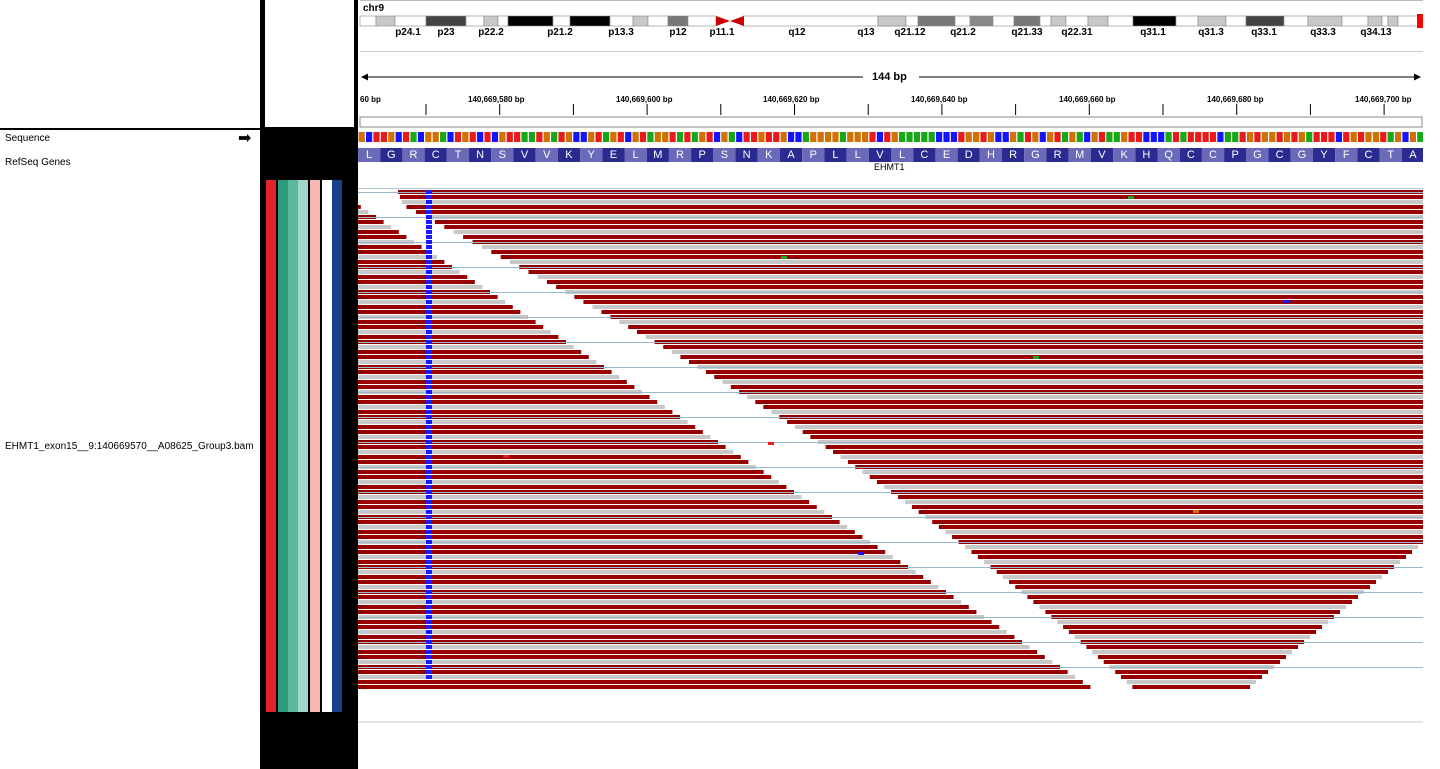 The width and height of the screenshot is (1440, 769). I want to click on track-name-refseq: RefSeq Genes, so click(38, 162).